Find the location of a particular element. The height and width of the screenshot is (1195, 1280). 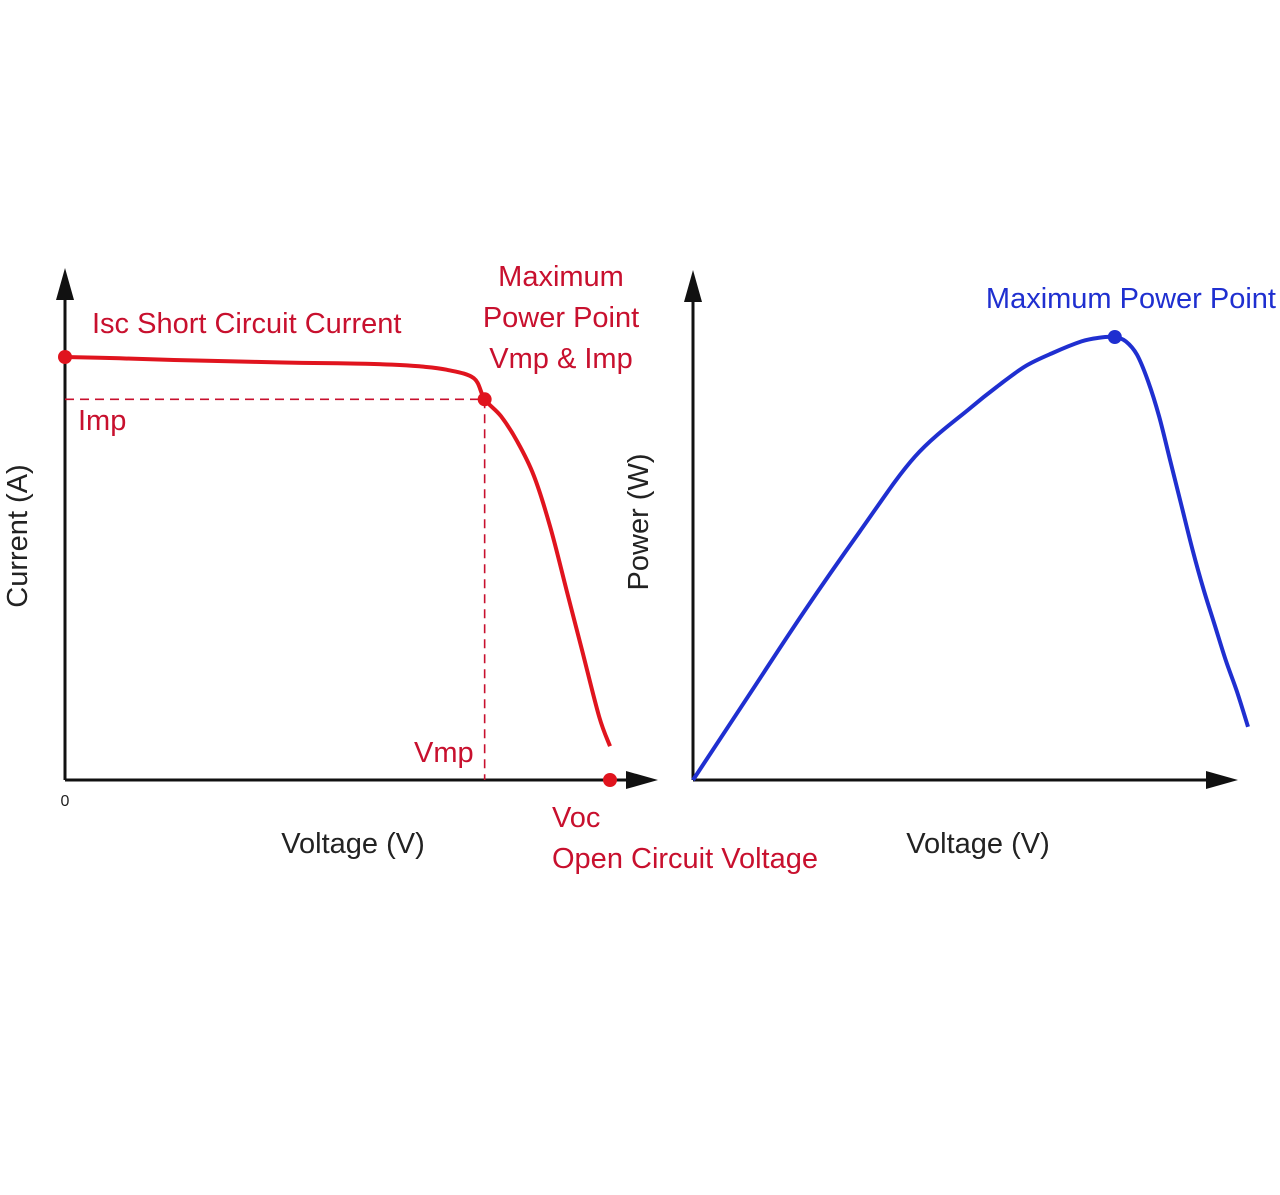

isc-label: Isc Short Circuit Current is located at coordinates (246, 324).